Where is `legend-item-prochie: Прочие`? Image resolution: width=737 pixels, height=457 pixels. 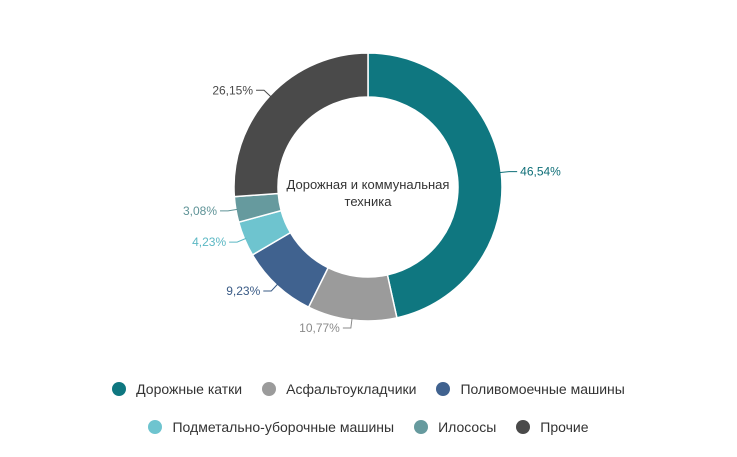
legend-item-prochie: Прочие is located at coordinates (552, 427).